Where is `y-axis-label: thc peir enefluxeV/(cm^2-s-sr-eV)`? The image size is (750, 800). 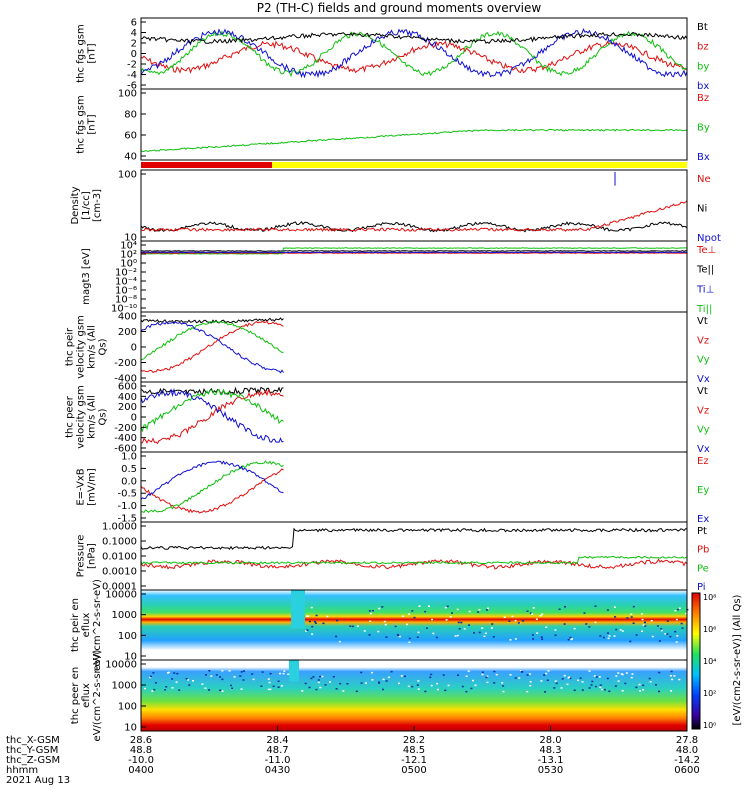
y-axis-label: thc peir enefluxeV/(cm^2-s-sr-eV) is located at coordinates (86, 625).